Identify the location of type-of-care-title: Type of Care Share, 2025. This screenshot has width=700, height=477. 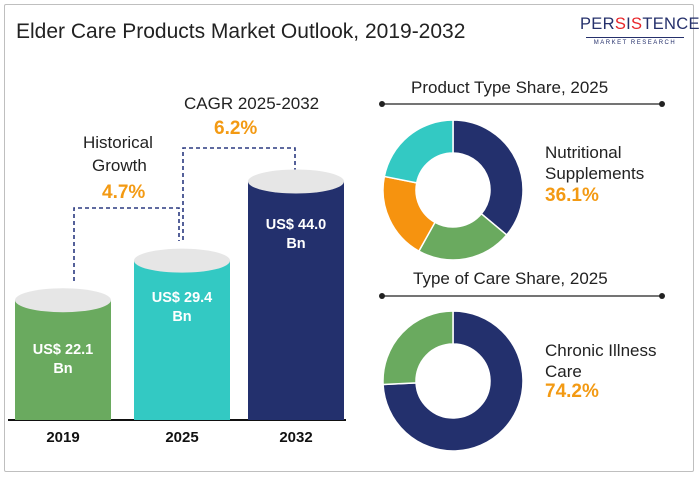
(510, 278).